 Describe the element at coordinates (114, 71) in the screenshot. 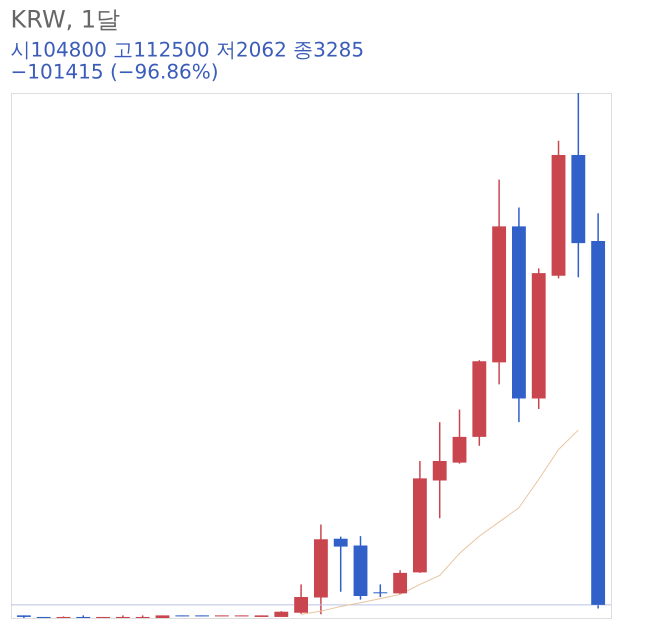

I see `text: −101415 (−96.86%)` at that location.